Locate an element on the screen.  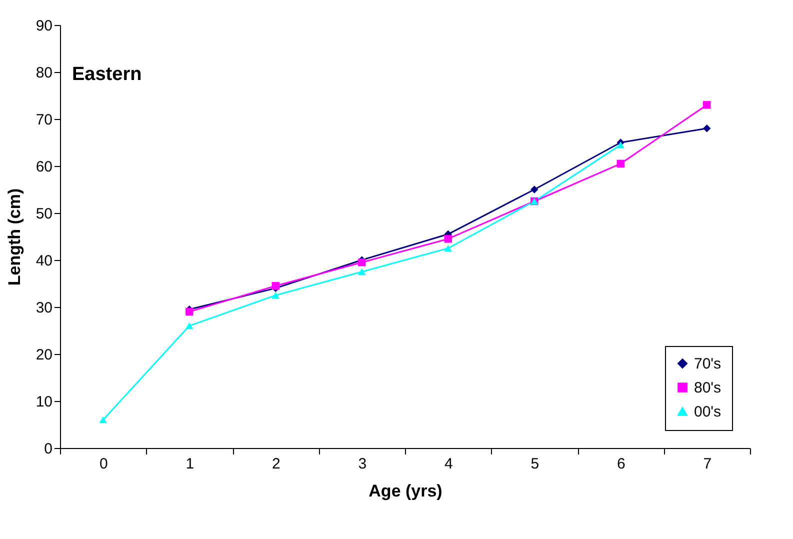
x-tick-label: 2 is located at coordinates (276, 464).